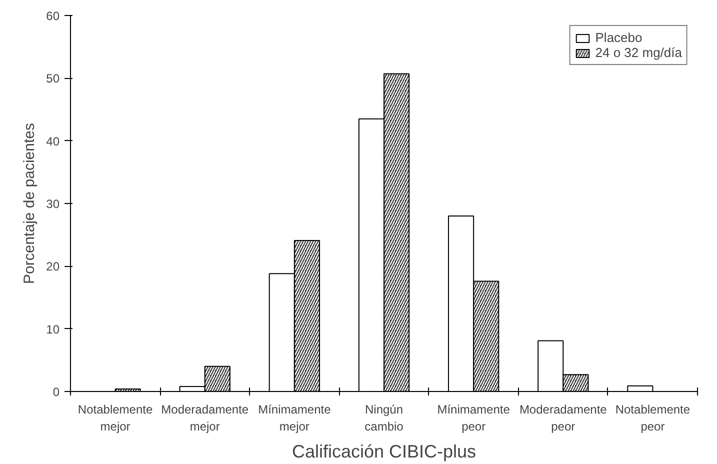  Describe the element at coordinates (53, 267) in the screenshot. I see `y-tick-label: 20` at that location.